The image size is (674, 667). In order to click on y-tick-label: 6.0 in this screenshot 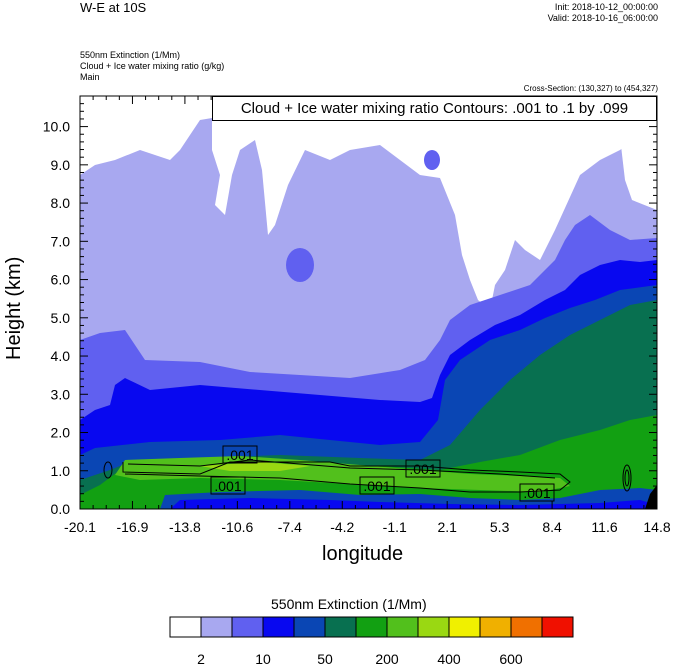, I will do `click(61, 280)`.